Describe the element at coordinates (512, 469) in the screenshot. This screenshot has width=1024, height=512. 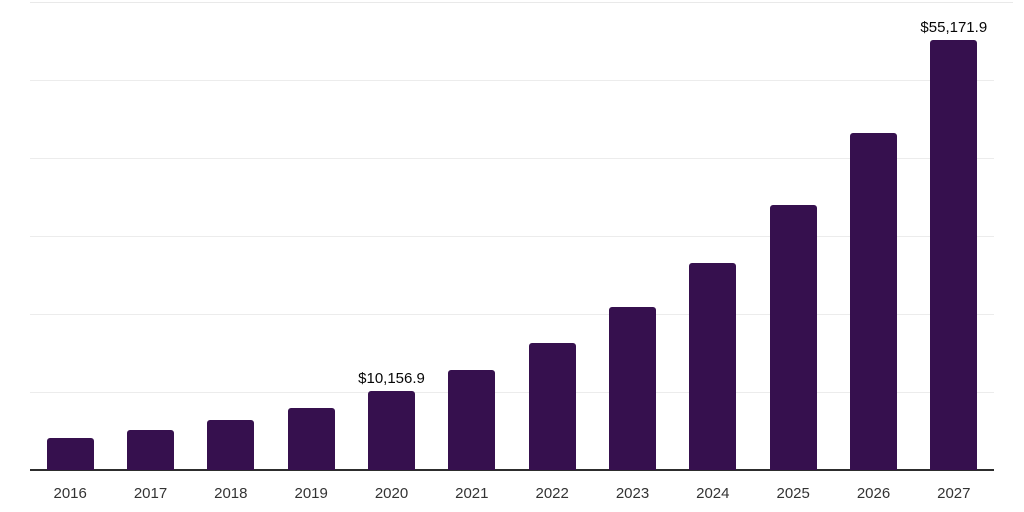
I see `x-axis-line` at that location.